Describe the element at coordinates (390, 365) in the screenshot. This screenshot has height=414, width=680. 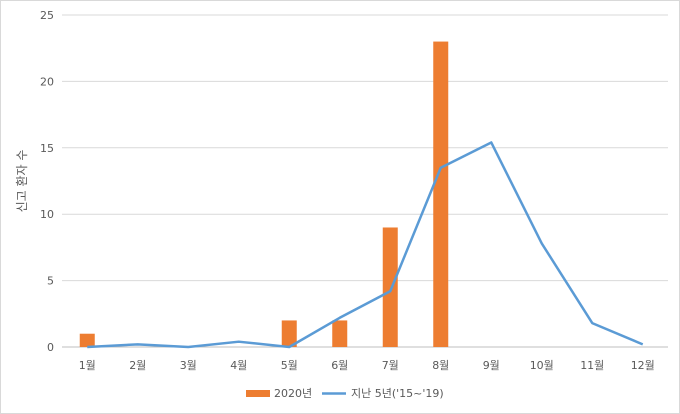
I see `x-tick-label: 7월` at that location.